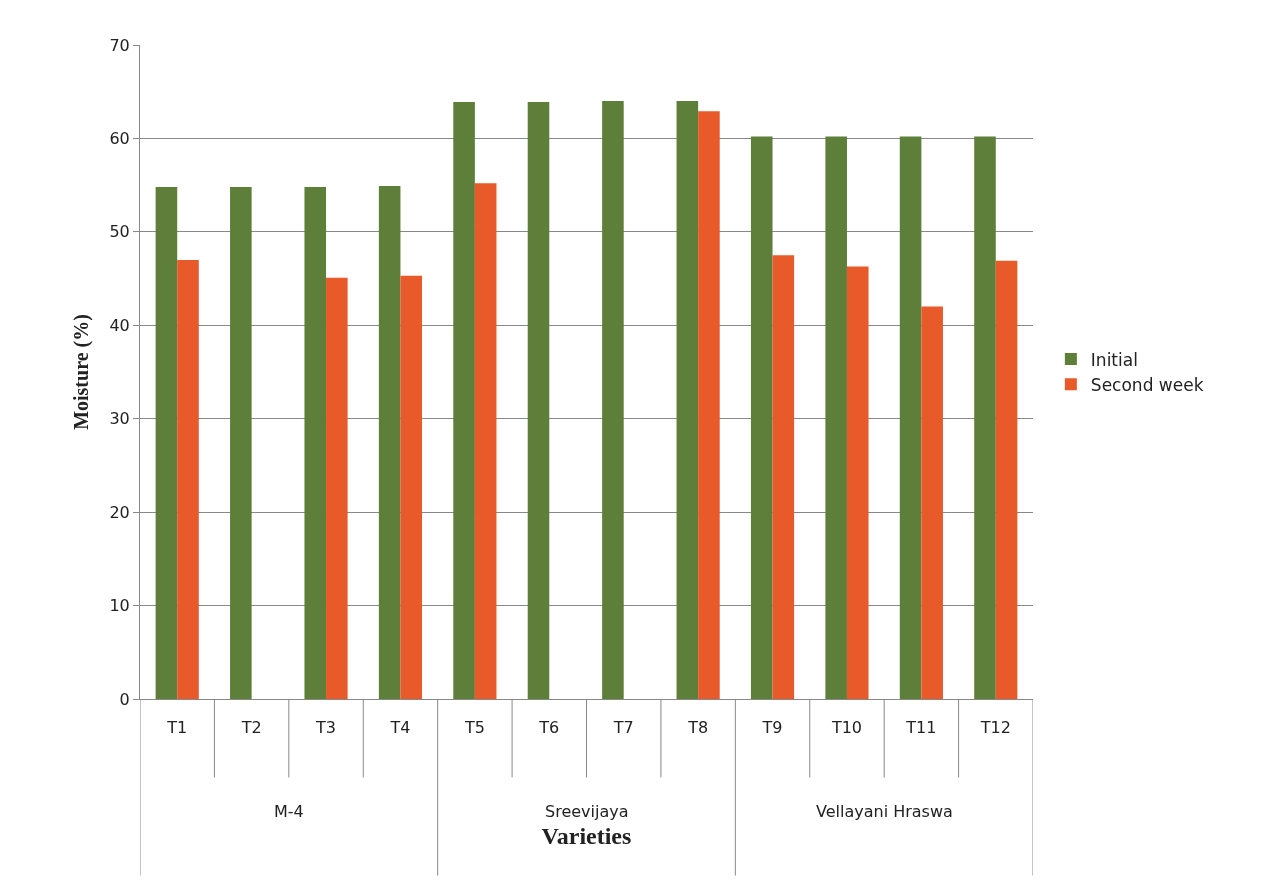 The height and width of the screenshot is (889, 1263). Describe the element at coordinates (289, 811) in the screenshot. I see `text: M-4` at that location.